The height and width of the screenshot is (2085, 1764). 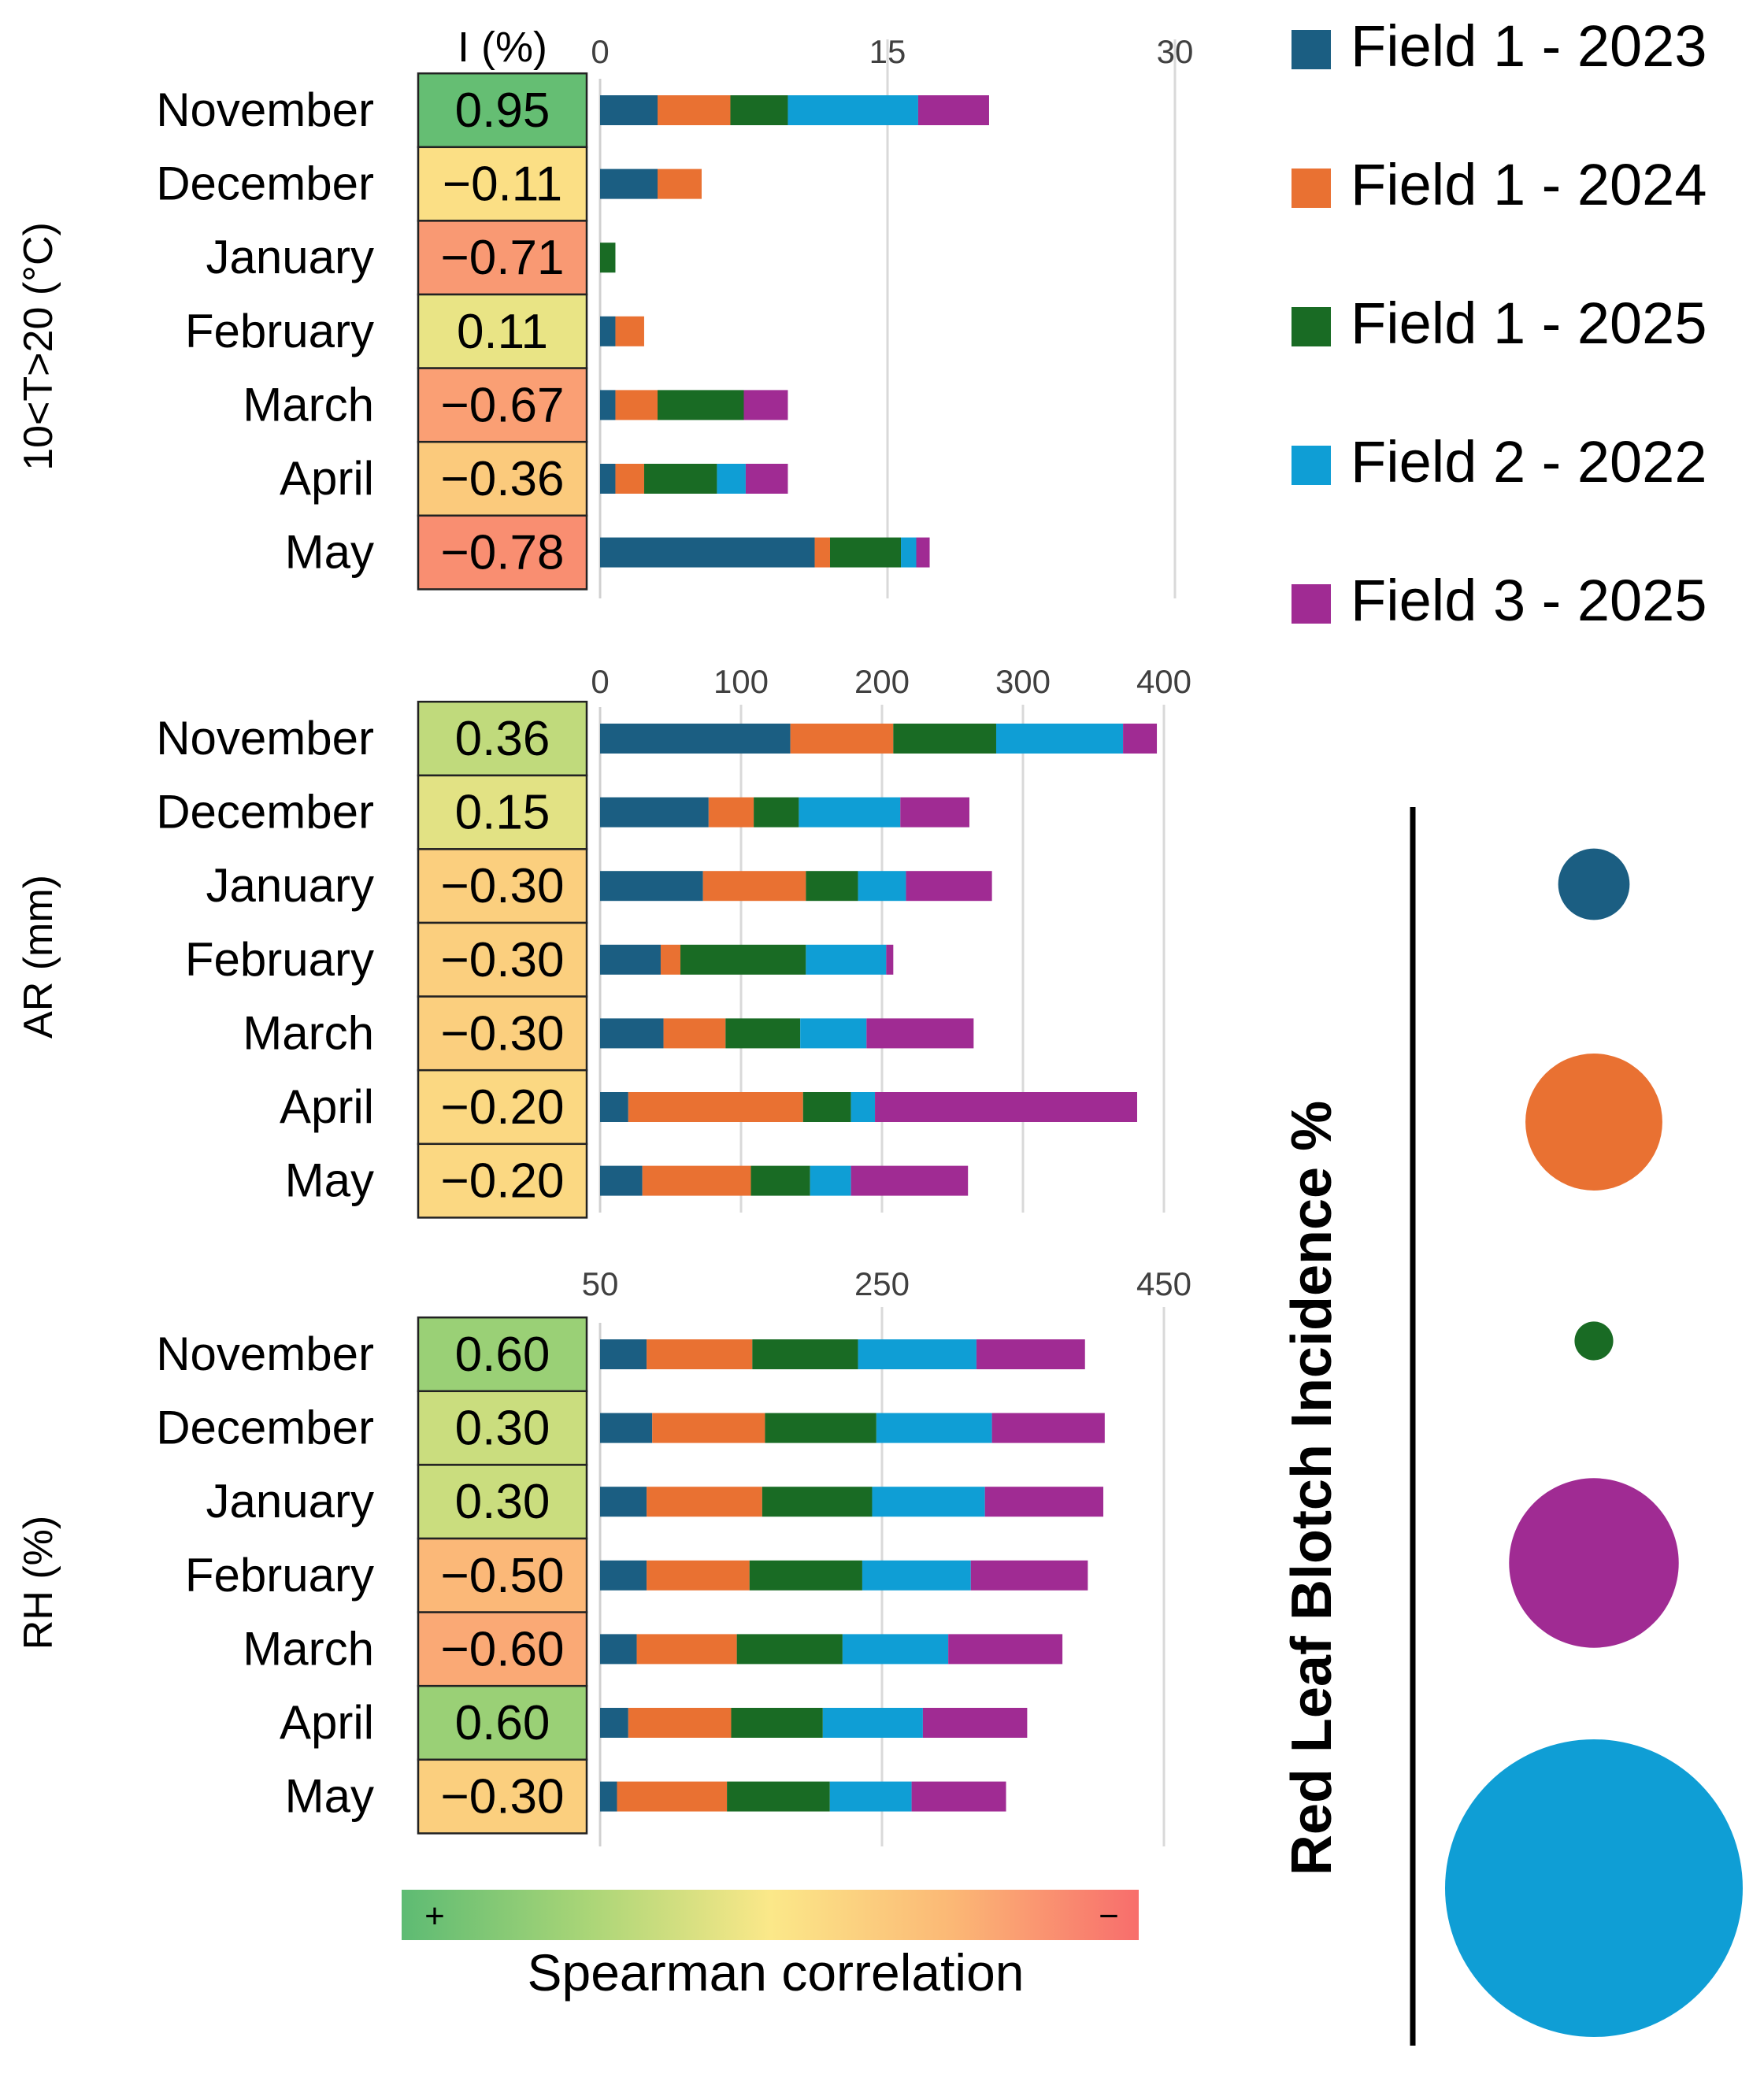 I want to click on tick-label: 30, so click(x=1175, y=51).